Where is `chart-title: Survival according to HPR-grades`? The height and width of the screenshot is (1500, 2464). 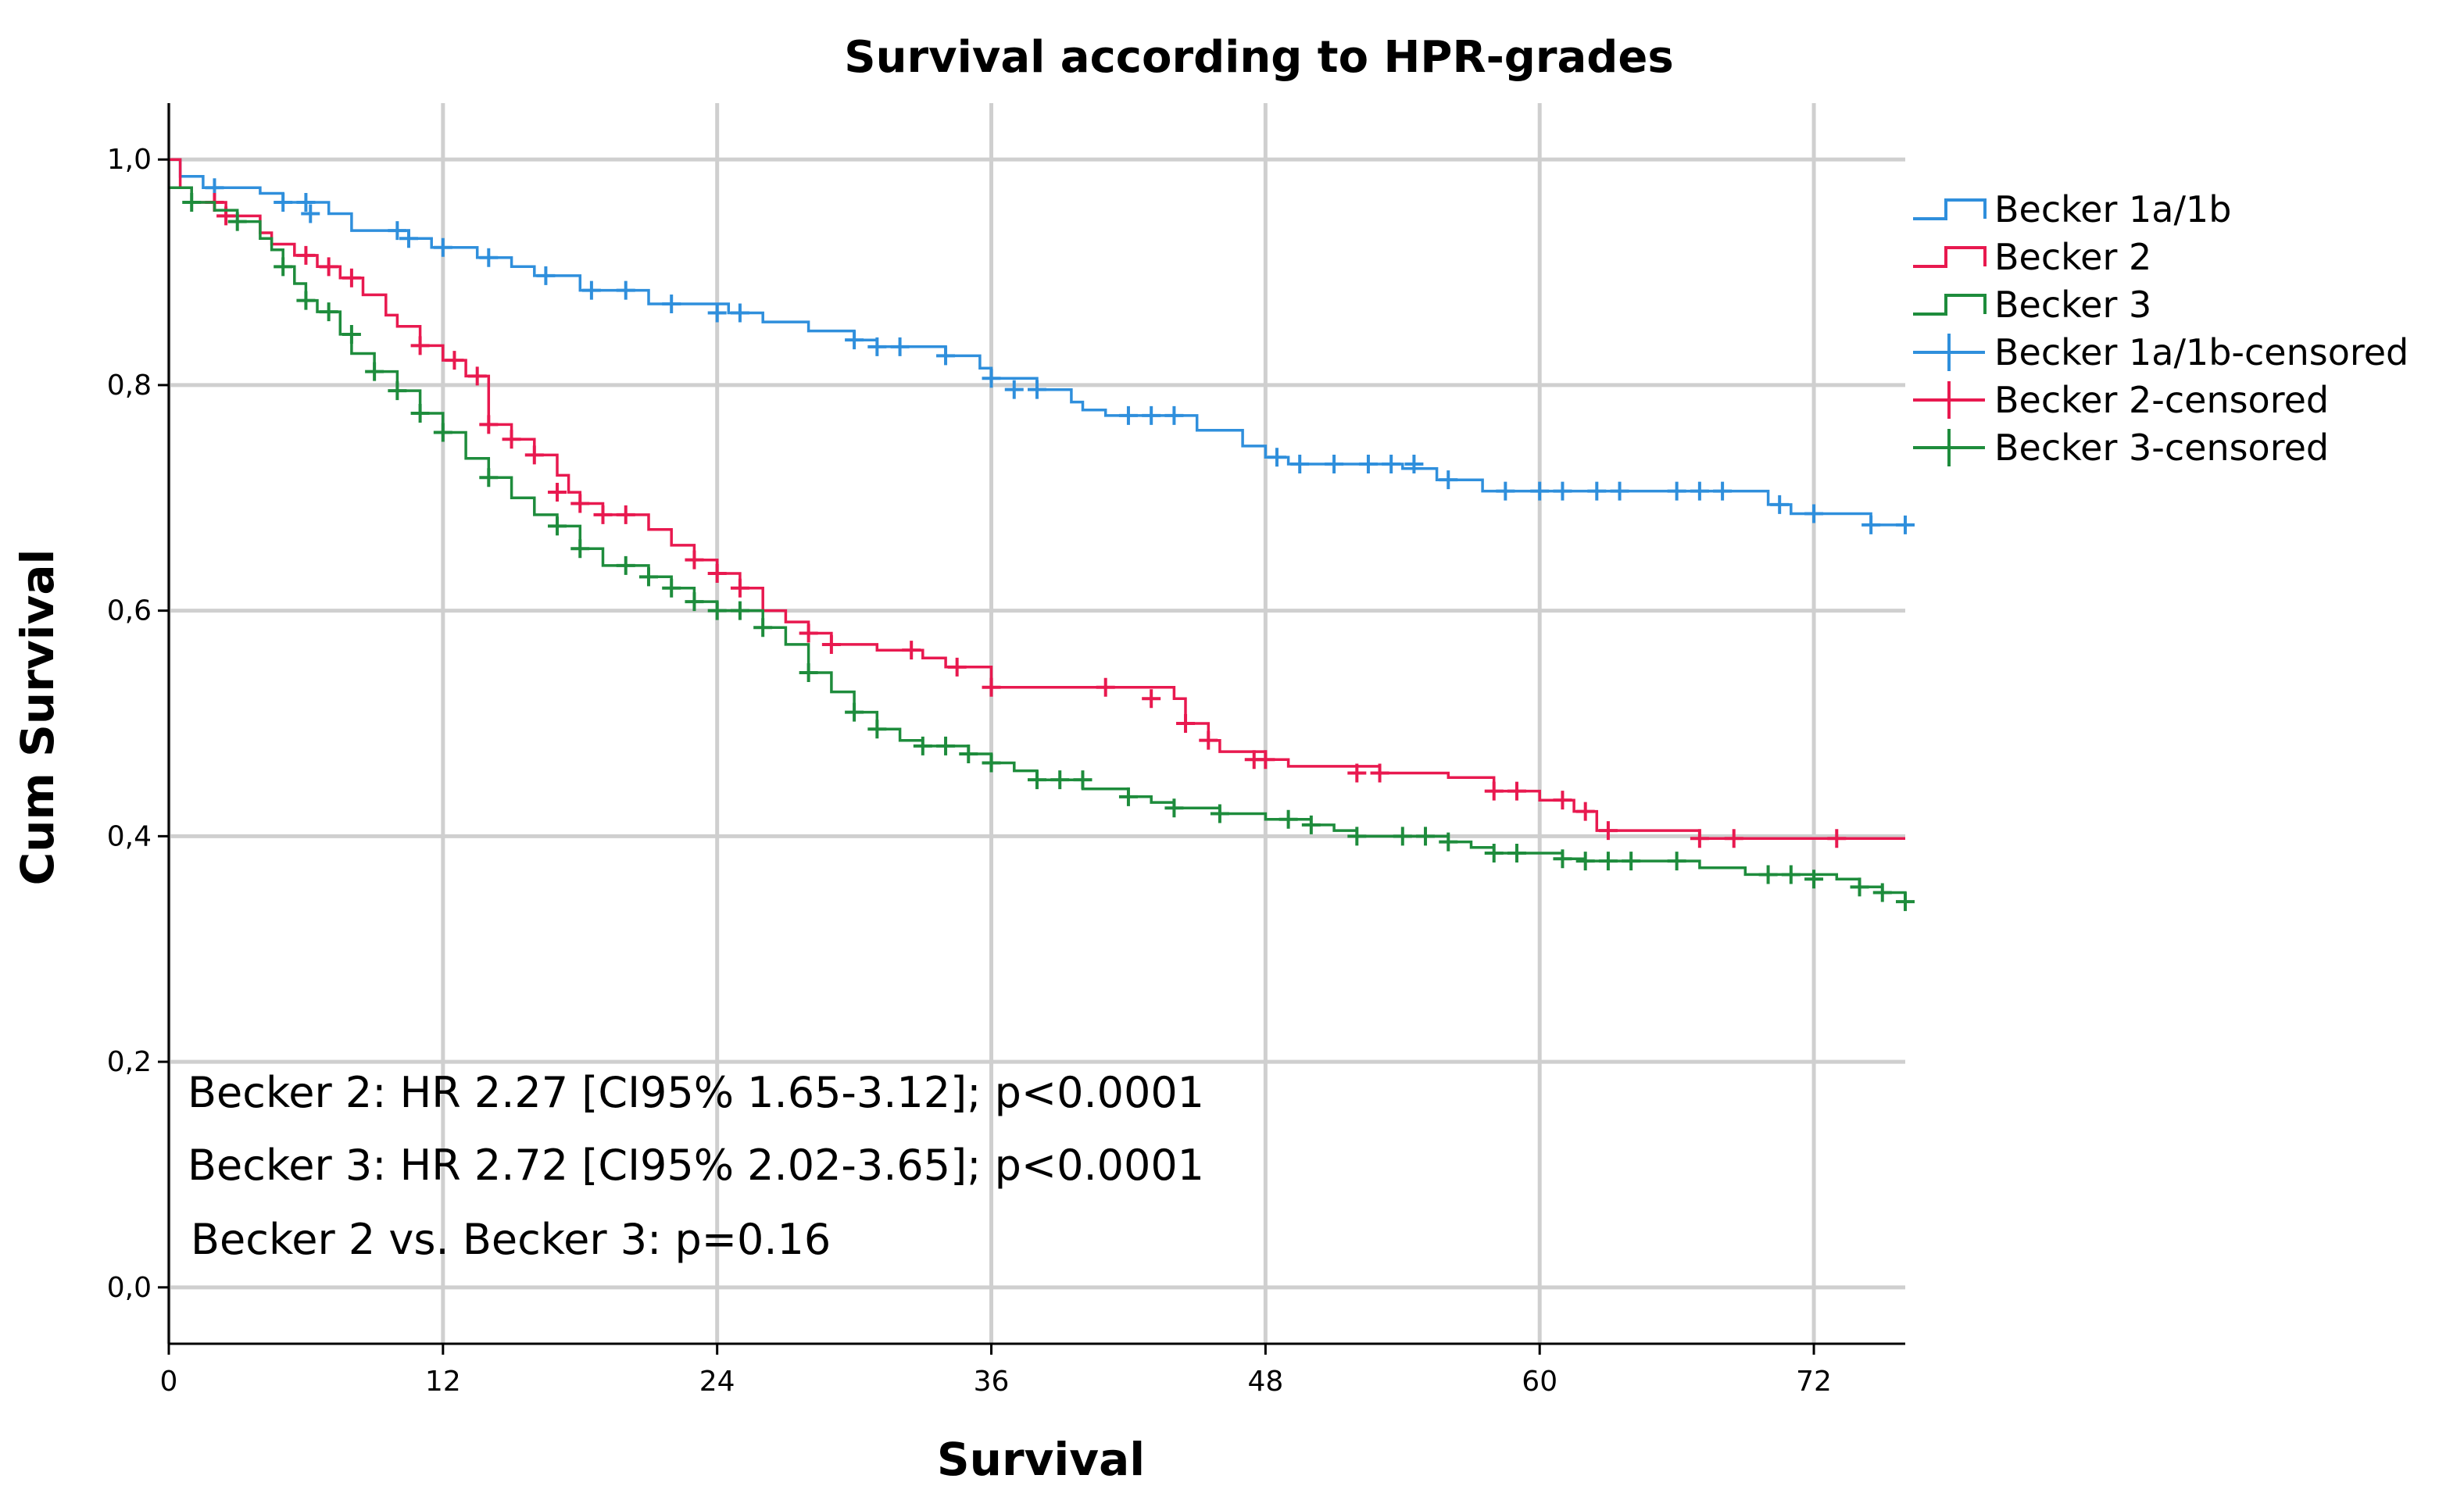 chart-title: Survival according to HPR-grades is located at coordinates (1258, 58).